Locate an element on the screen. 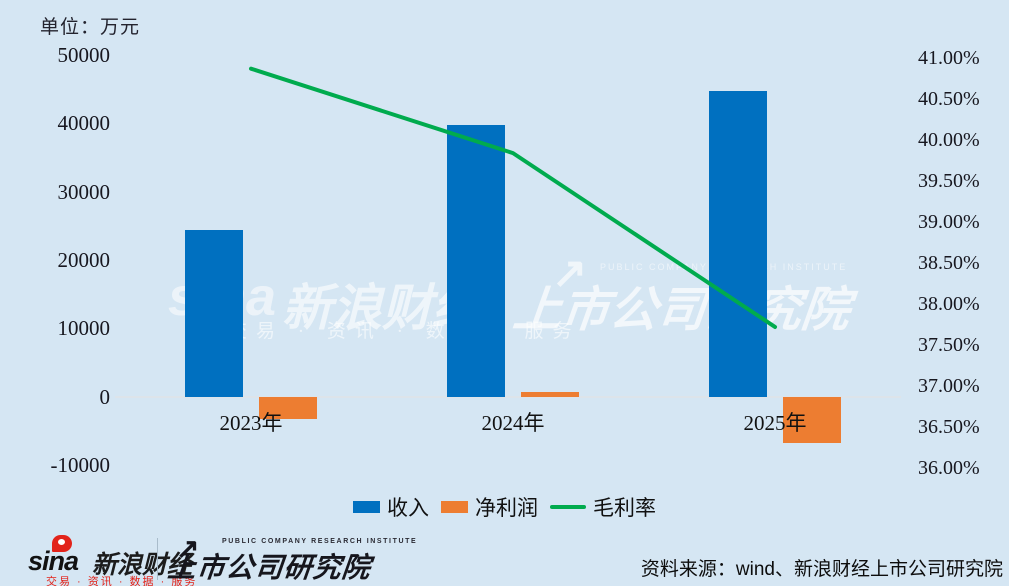  legend-item: 收入 is located at coordinates (391, 507).